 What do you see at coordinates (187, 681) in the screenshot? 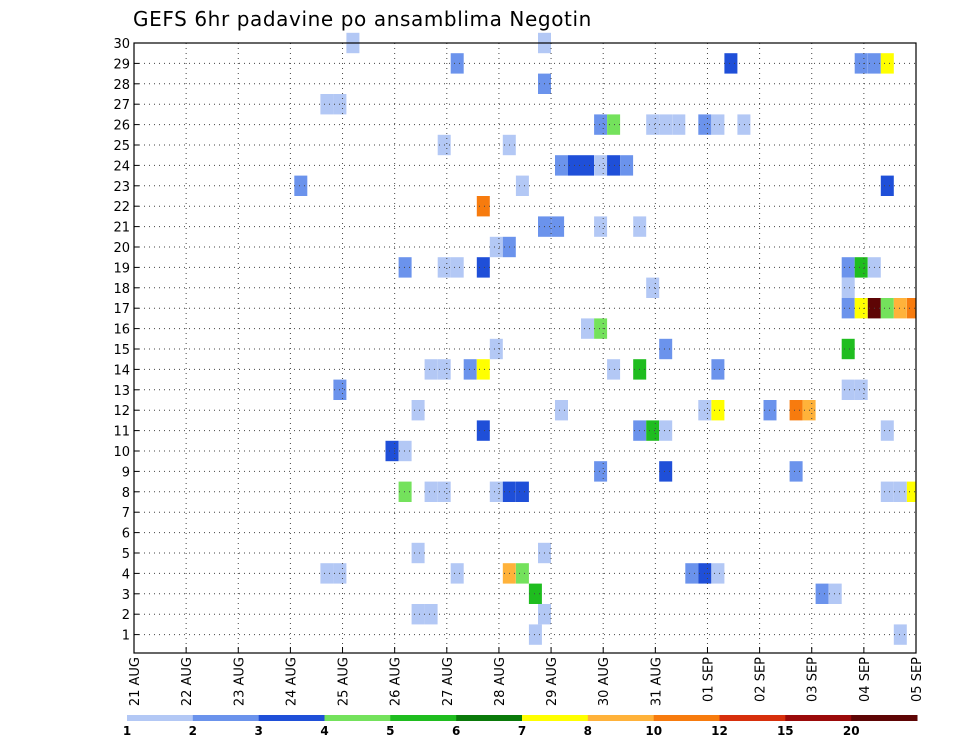
I see `x-tick-label: 22 AUG` at bounding box center [187, 681].